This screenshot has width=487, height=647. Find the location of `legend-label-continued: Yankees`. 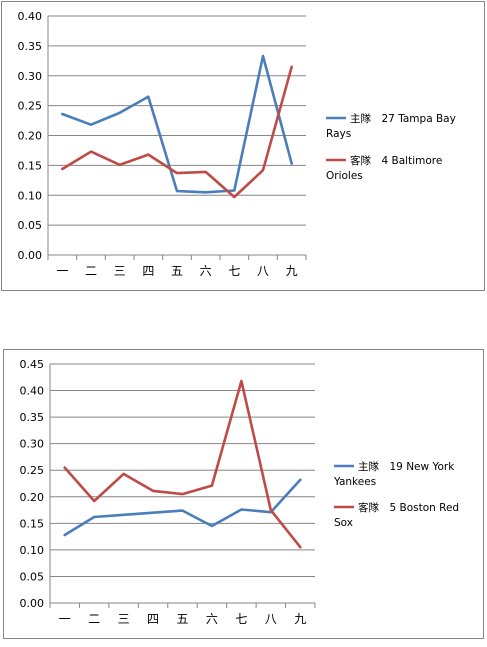

legend-label-continued: Yankees is located at coordinates (354, 482).